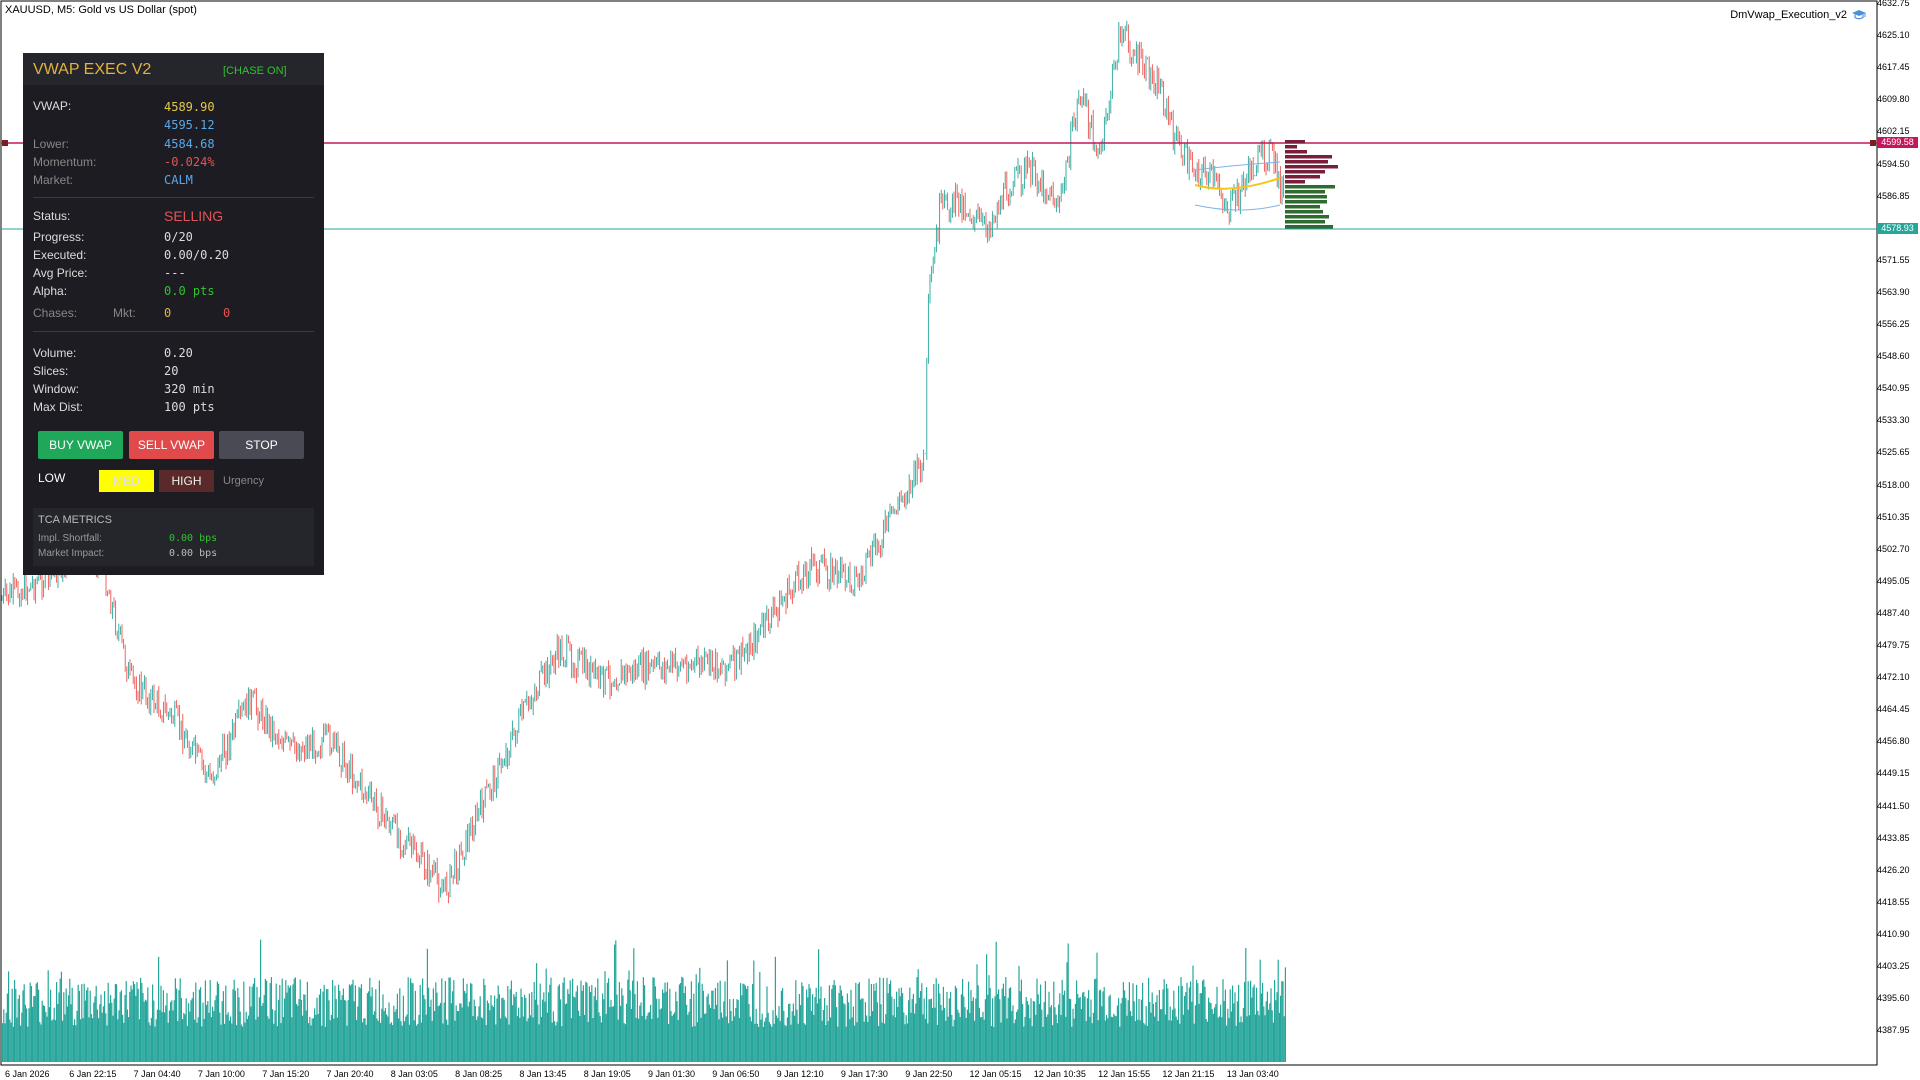 The width and height of the screenshot is (1920, 1080). I want to click on price-tick-label: 4632.75, so click(1893, 4).